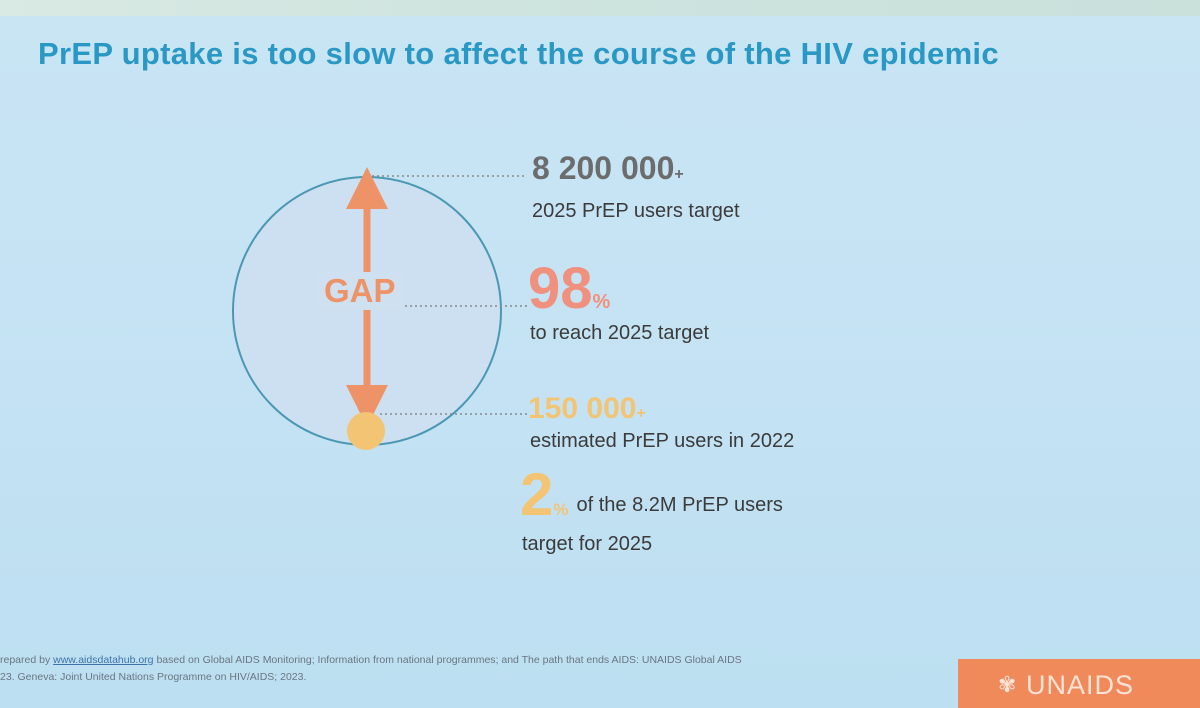 Image resolution: width=1200 pixels, height=708 pixels. I want to click on footnote-prefix: repared by, so click(25, 660).